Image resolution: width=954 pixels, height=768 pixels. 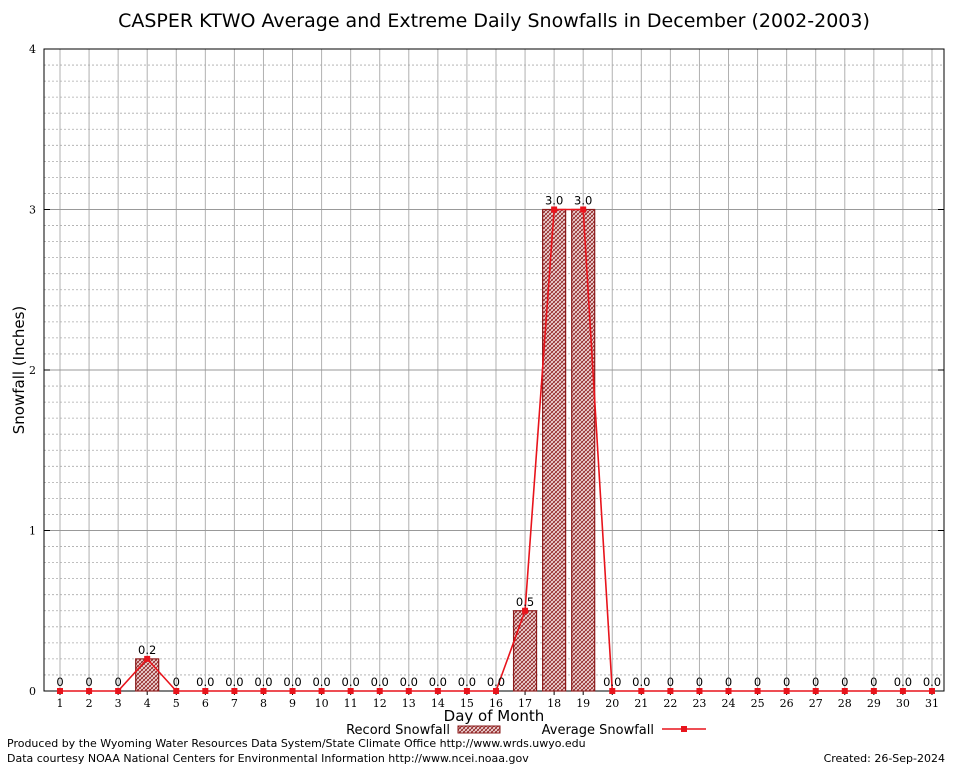 What do you see at coordinates (263, 703) in the screenshot?
I see `x-tick-label: 8` at bounding box center [263, 703].